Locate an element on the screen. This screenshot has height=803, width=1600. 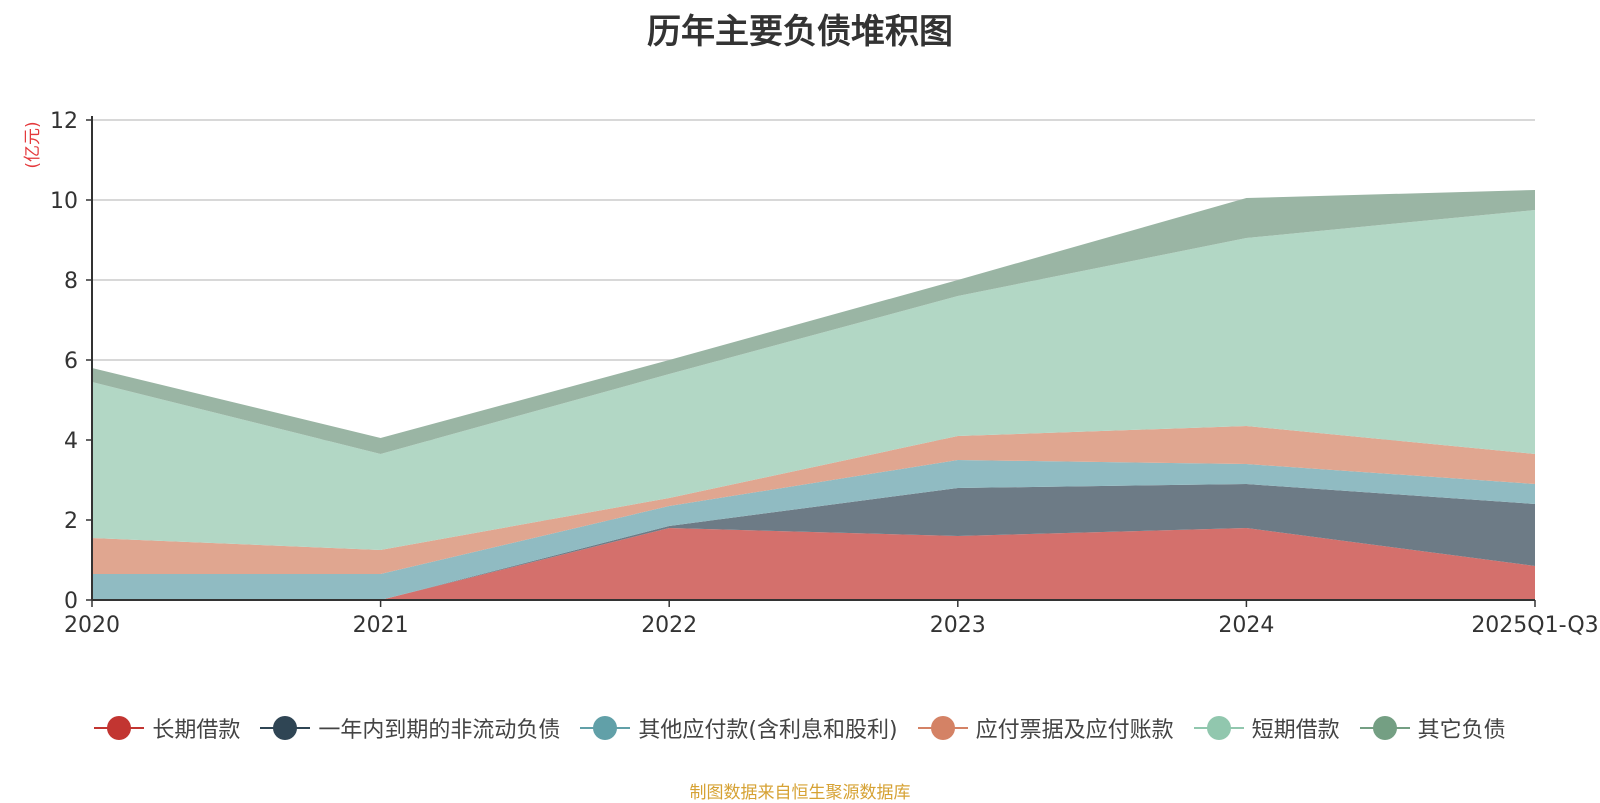
legend-item-2: 其他应付款(含利息和股利) is located at coordinates (739, 728).